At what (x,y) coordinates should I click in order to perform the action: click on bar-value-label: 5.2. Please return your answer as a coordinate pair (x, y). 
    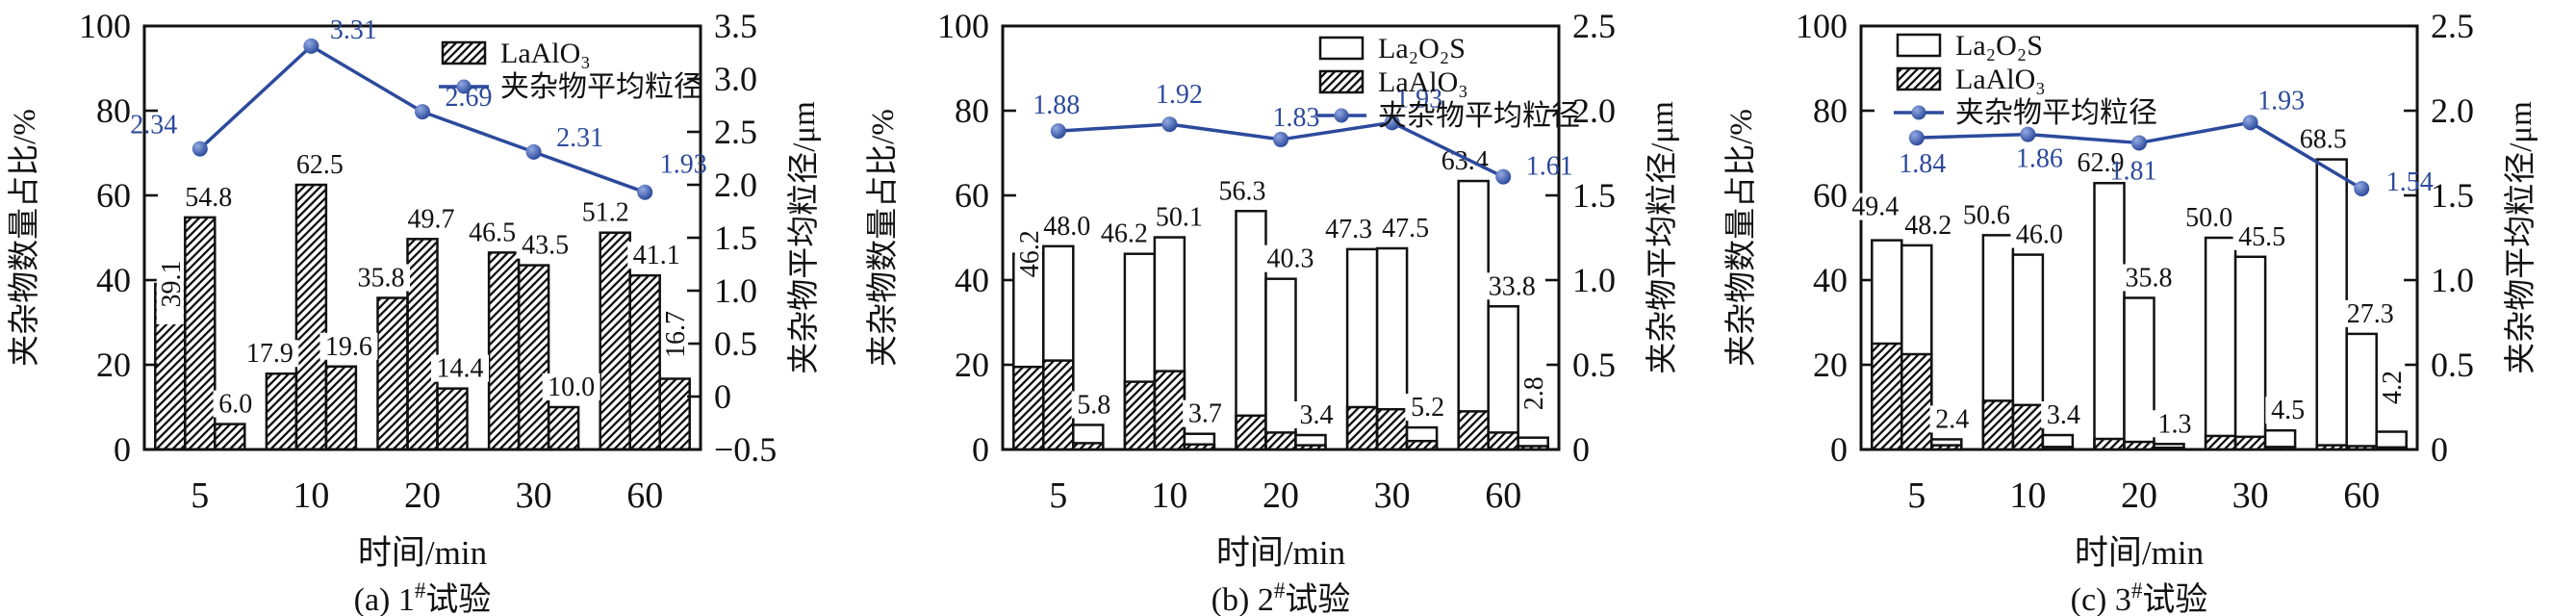
    Looking at the image, I should click on (1427, 408).